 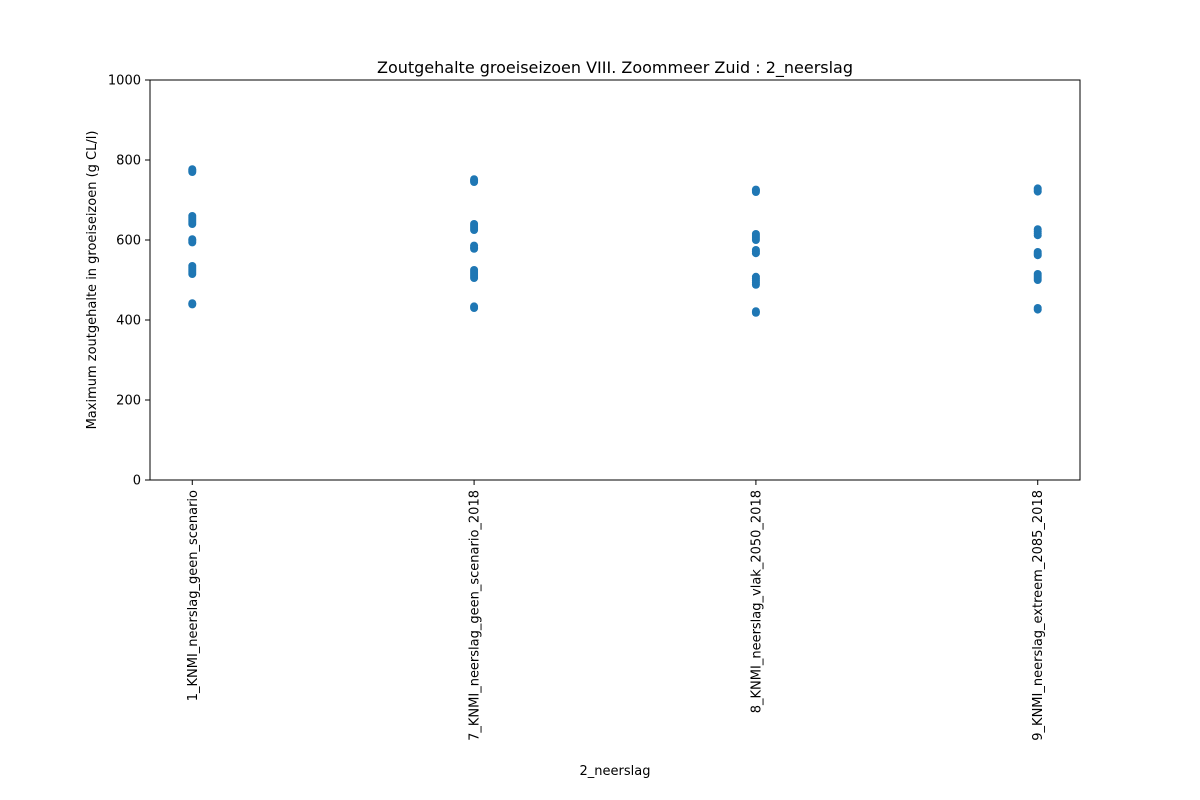 What do you see at coordinates (128, 241) in the screenshot?
I see `y-tick-label-3: 600` at bounding box center [128, 241].